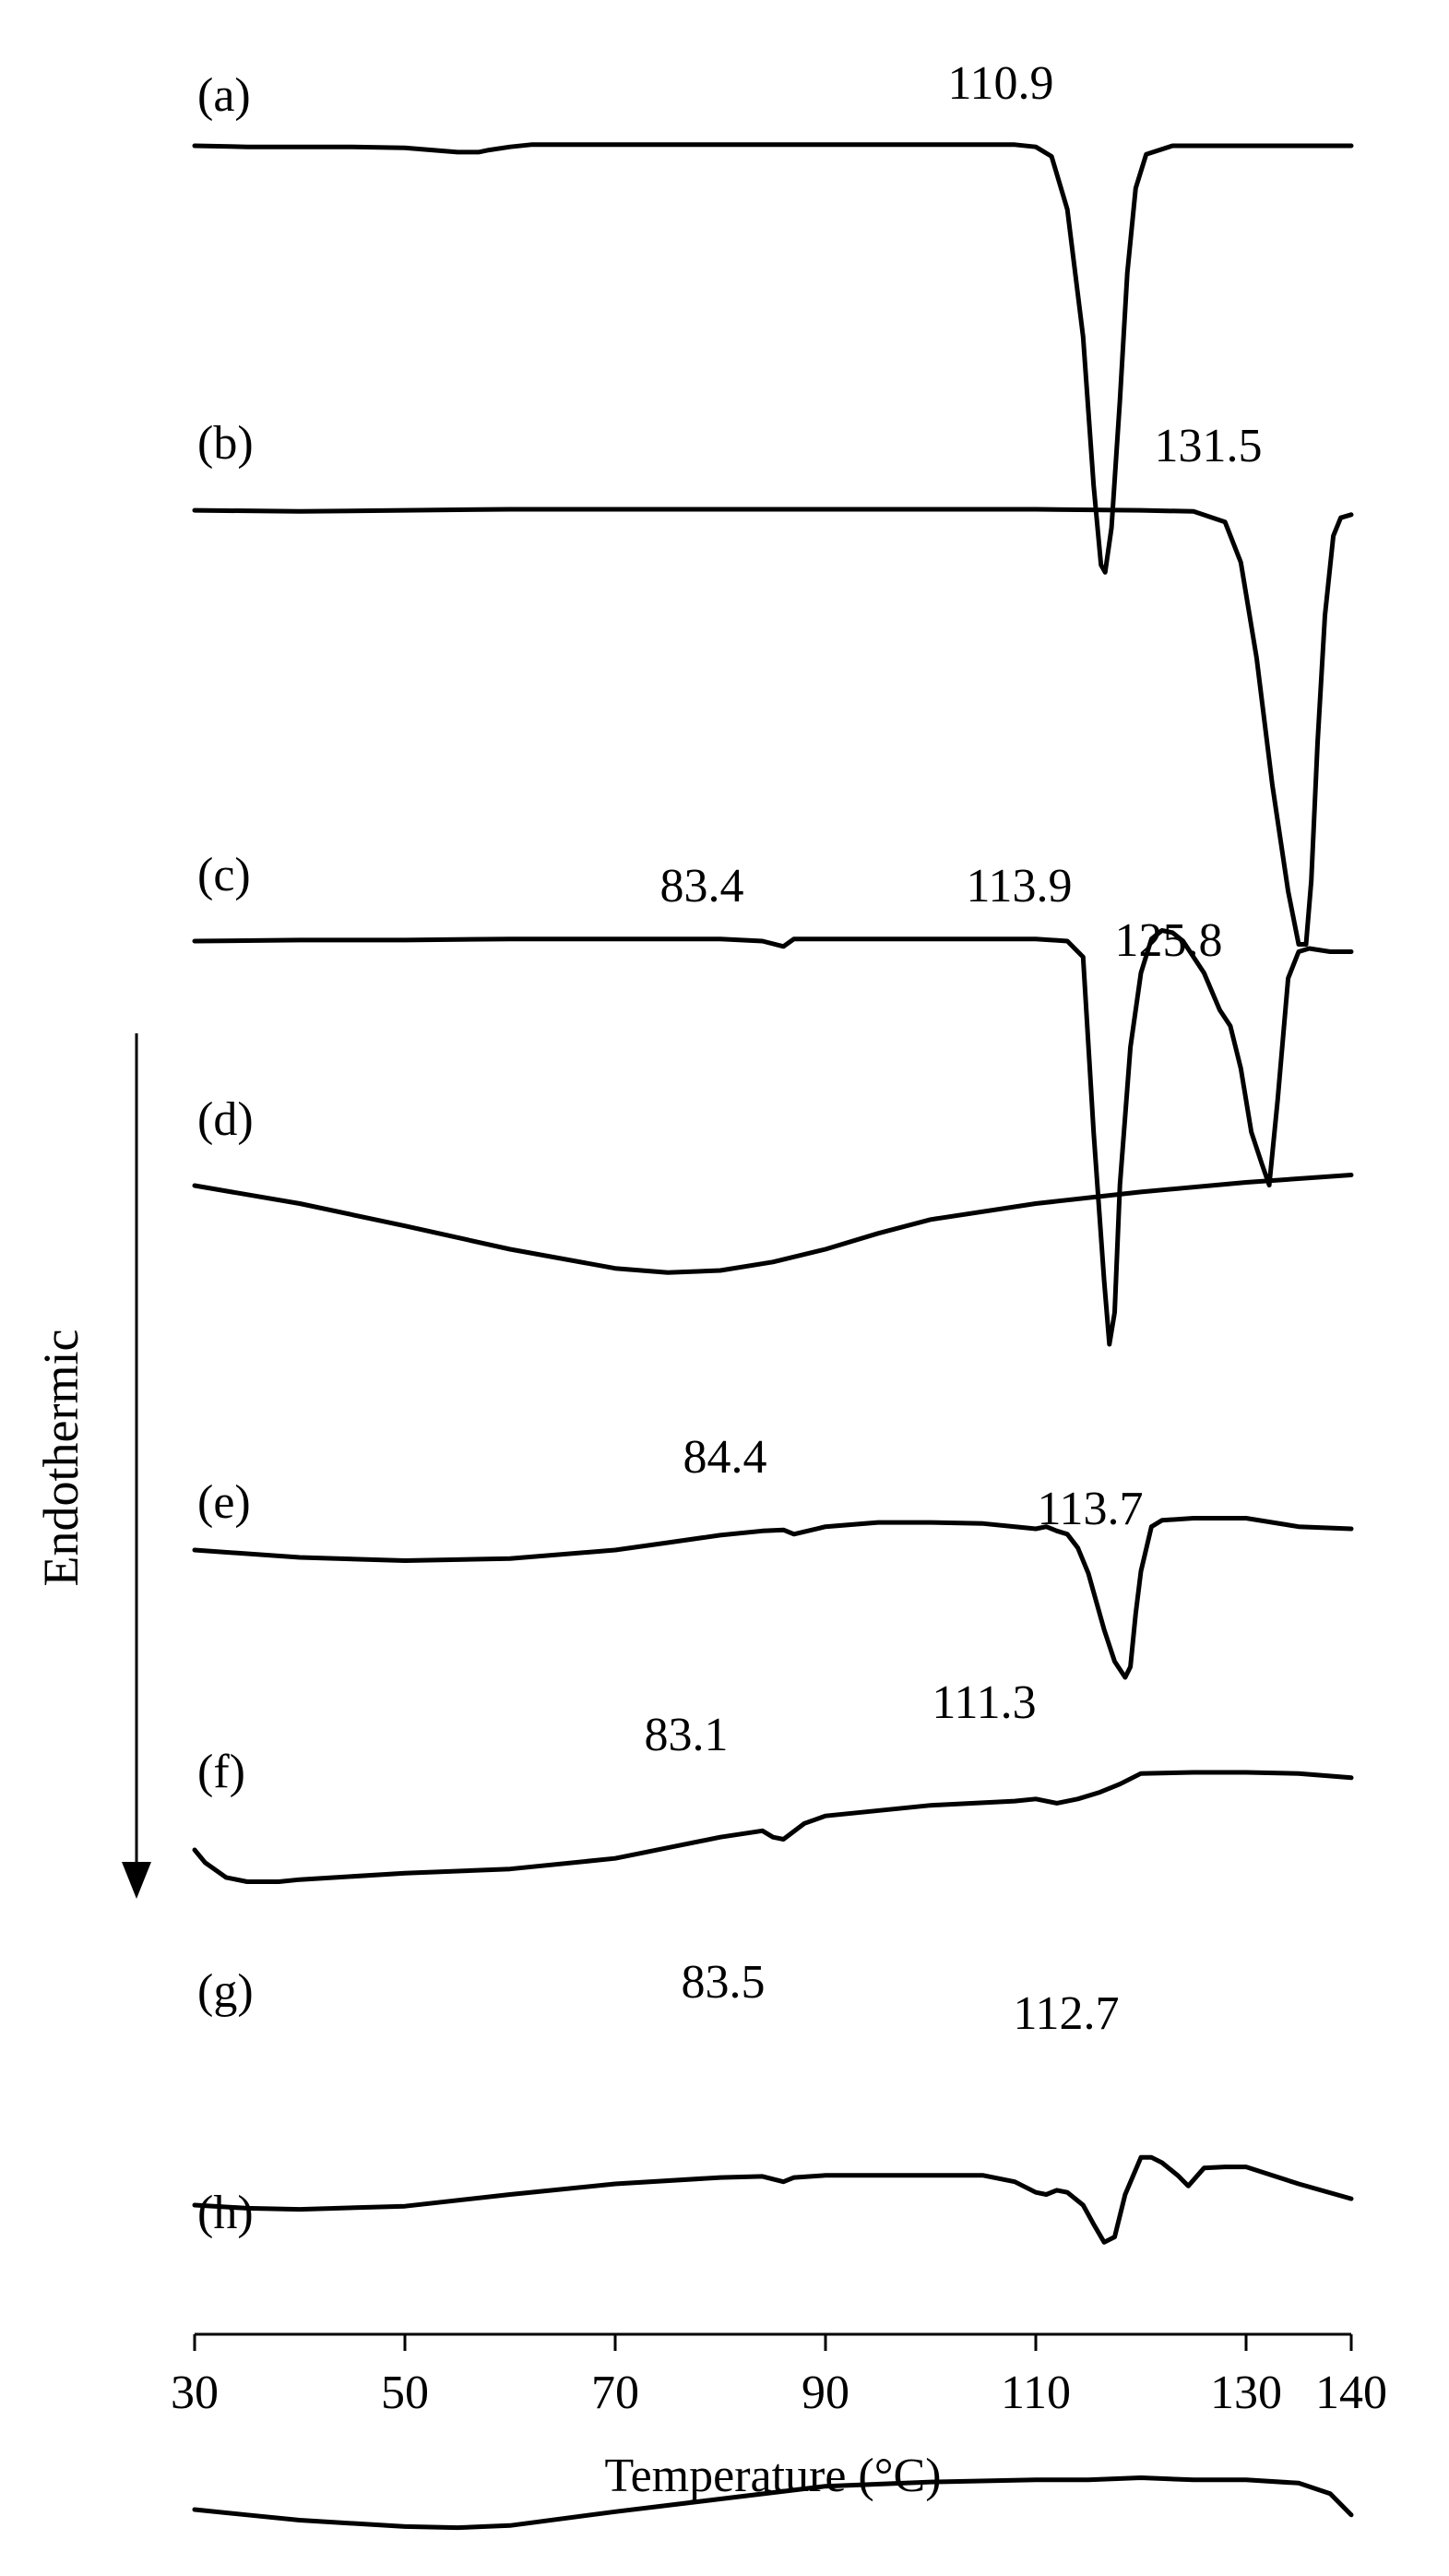 The height and width of the screenshot is (2576, 1449). I want to click on curve-label-e: (e), so click(224, 1502).